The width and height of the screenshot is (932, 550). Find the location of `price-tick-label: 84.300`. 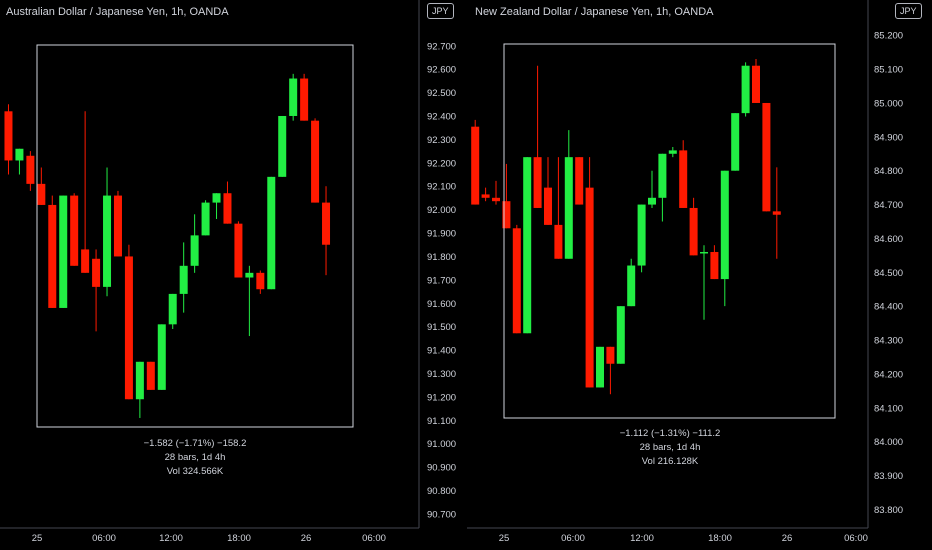

price-tick-label: 84.300 is located at coordinates (888, 341).